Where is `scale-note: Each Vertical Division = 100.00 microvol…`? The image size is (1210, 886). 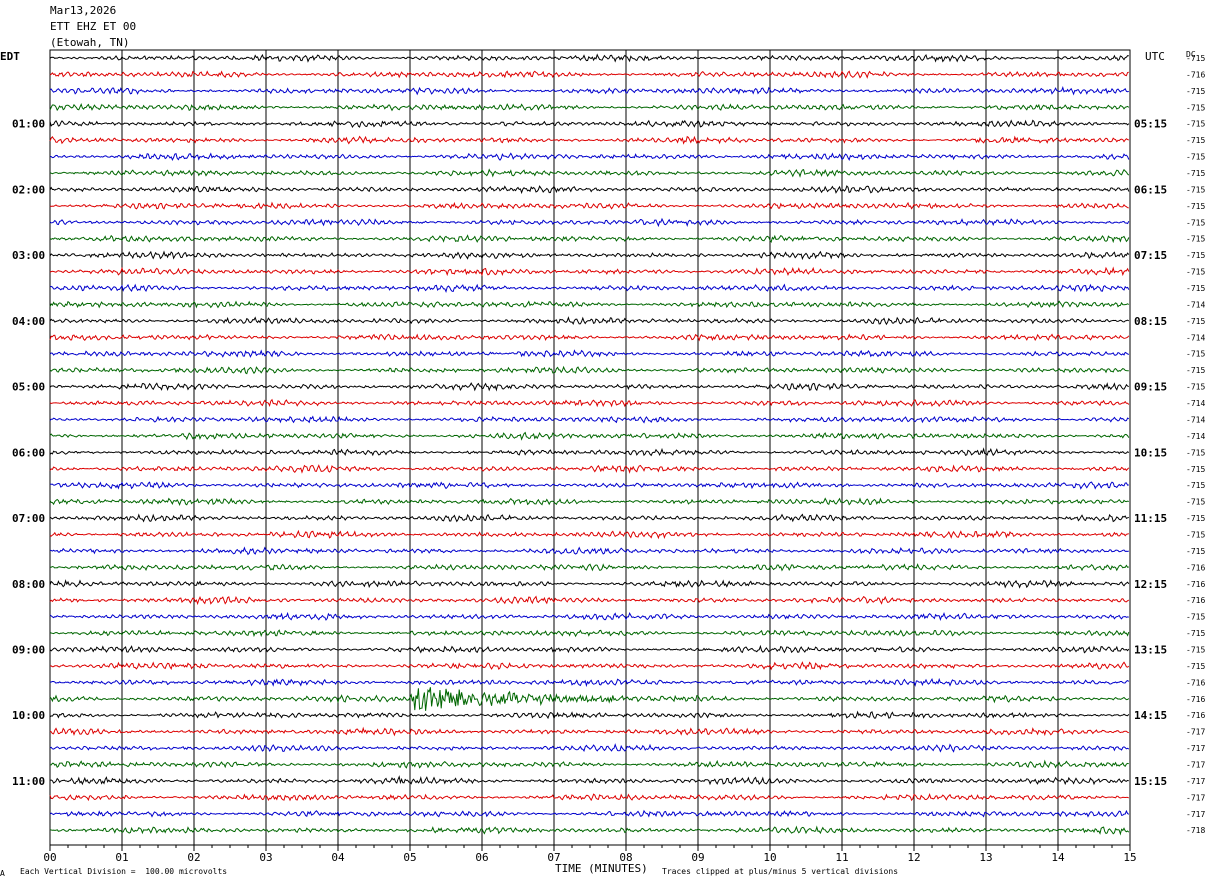 scale-note: Each Vertical Division = 100.00 microvol… is located at coordinates (124, 871).